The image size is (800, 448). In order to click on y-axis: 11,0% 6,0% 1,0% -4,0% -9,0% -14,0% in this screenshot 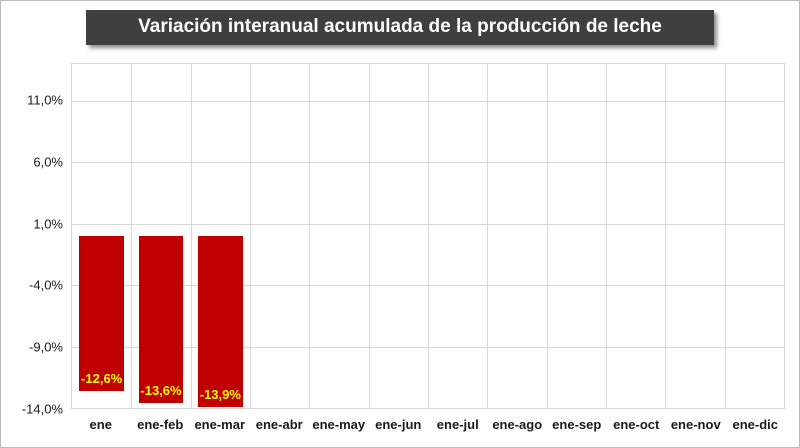, I will do `click(32, 240)`.